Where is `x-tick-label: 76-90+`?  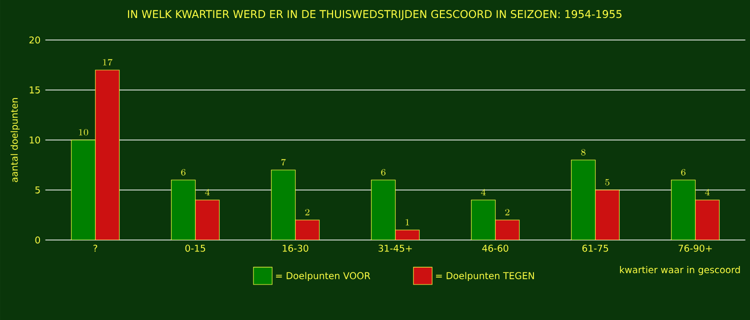
x-tick-label: 76-90+ is located at coordinates (695, 248).